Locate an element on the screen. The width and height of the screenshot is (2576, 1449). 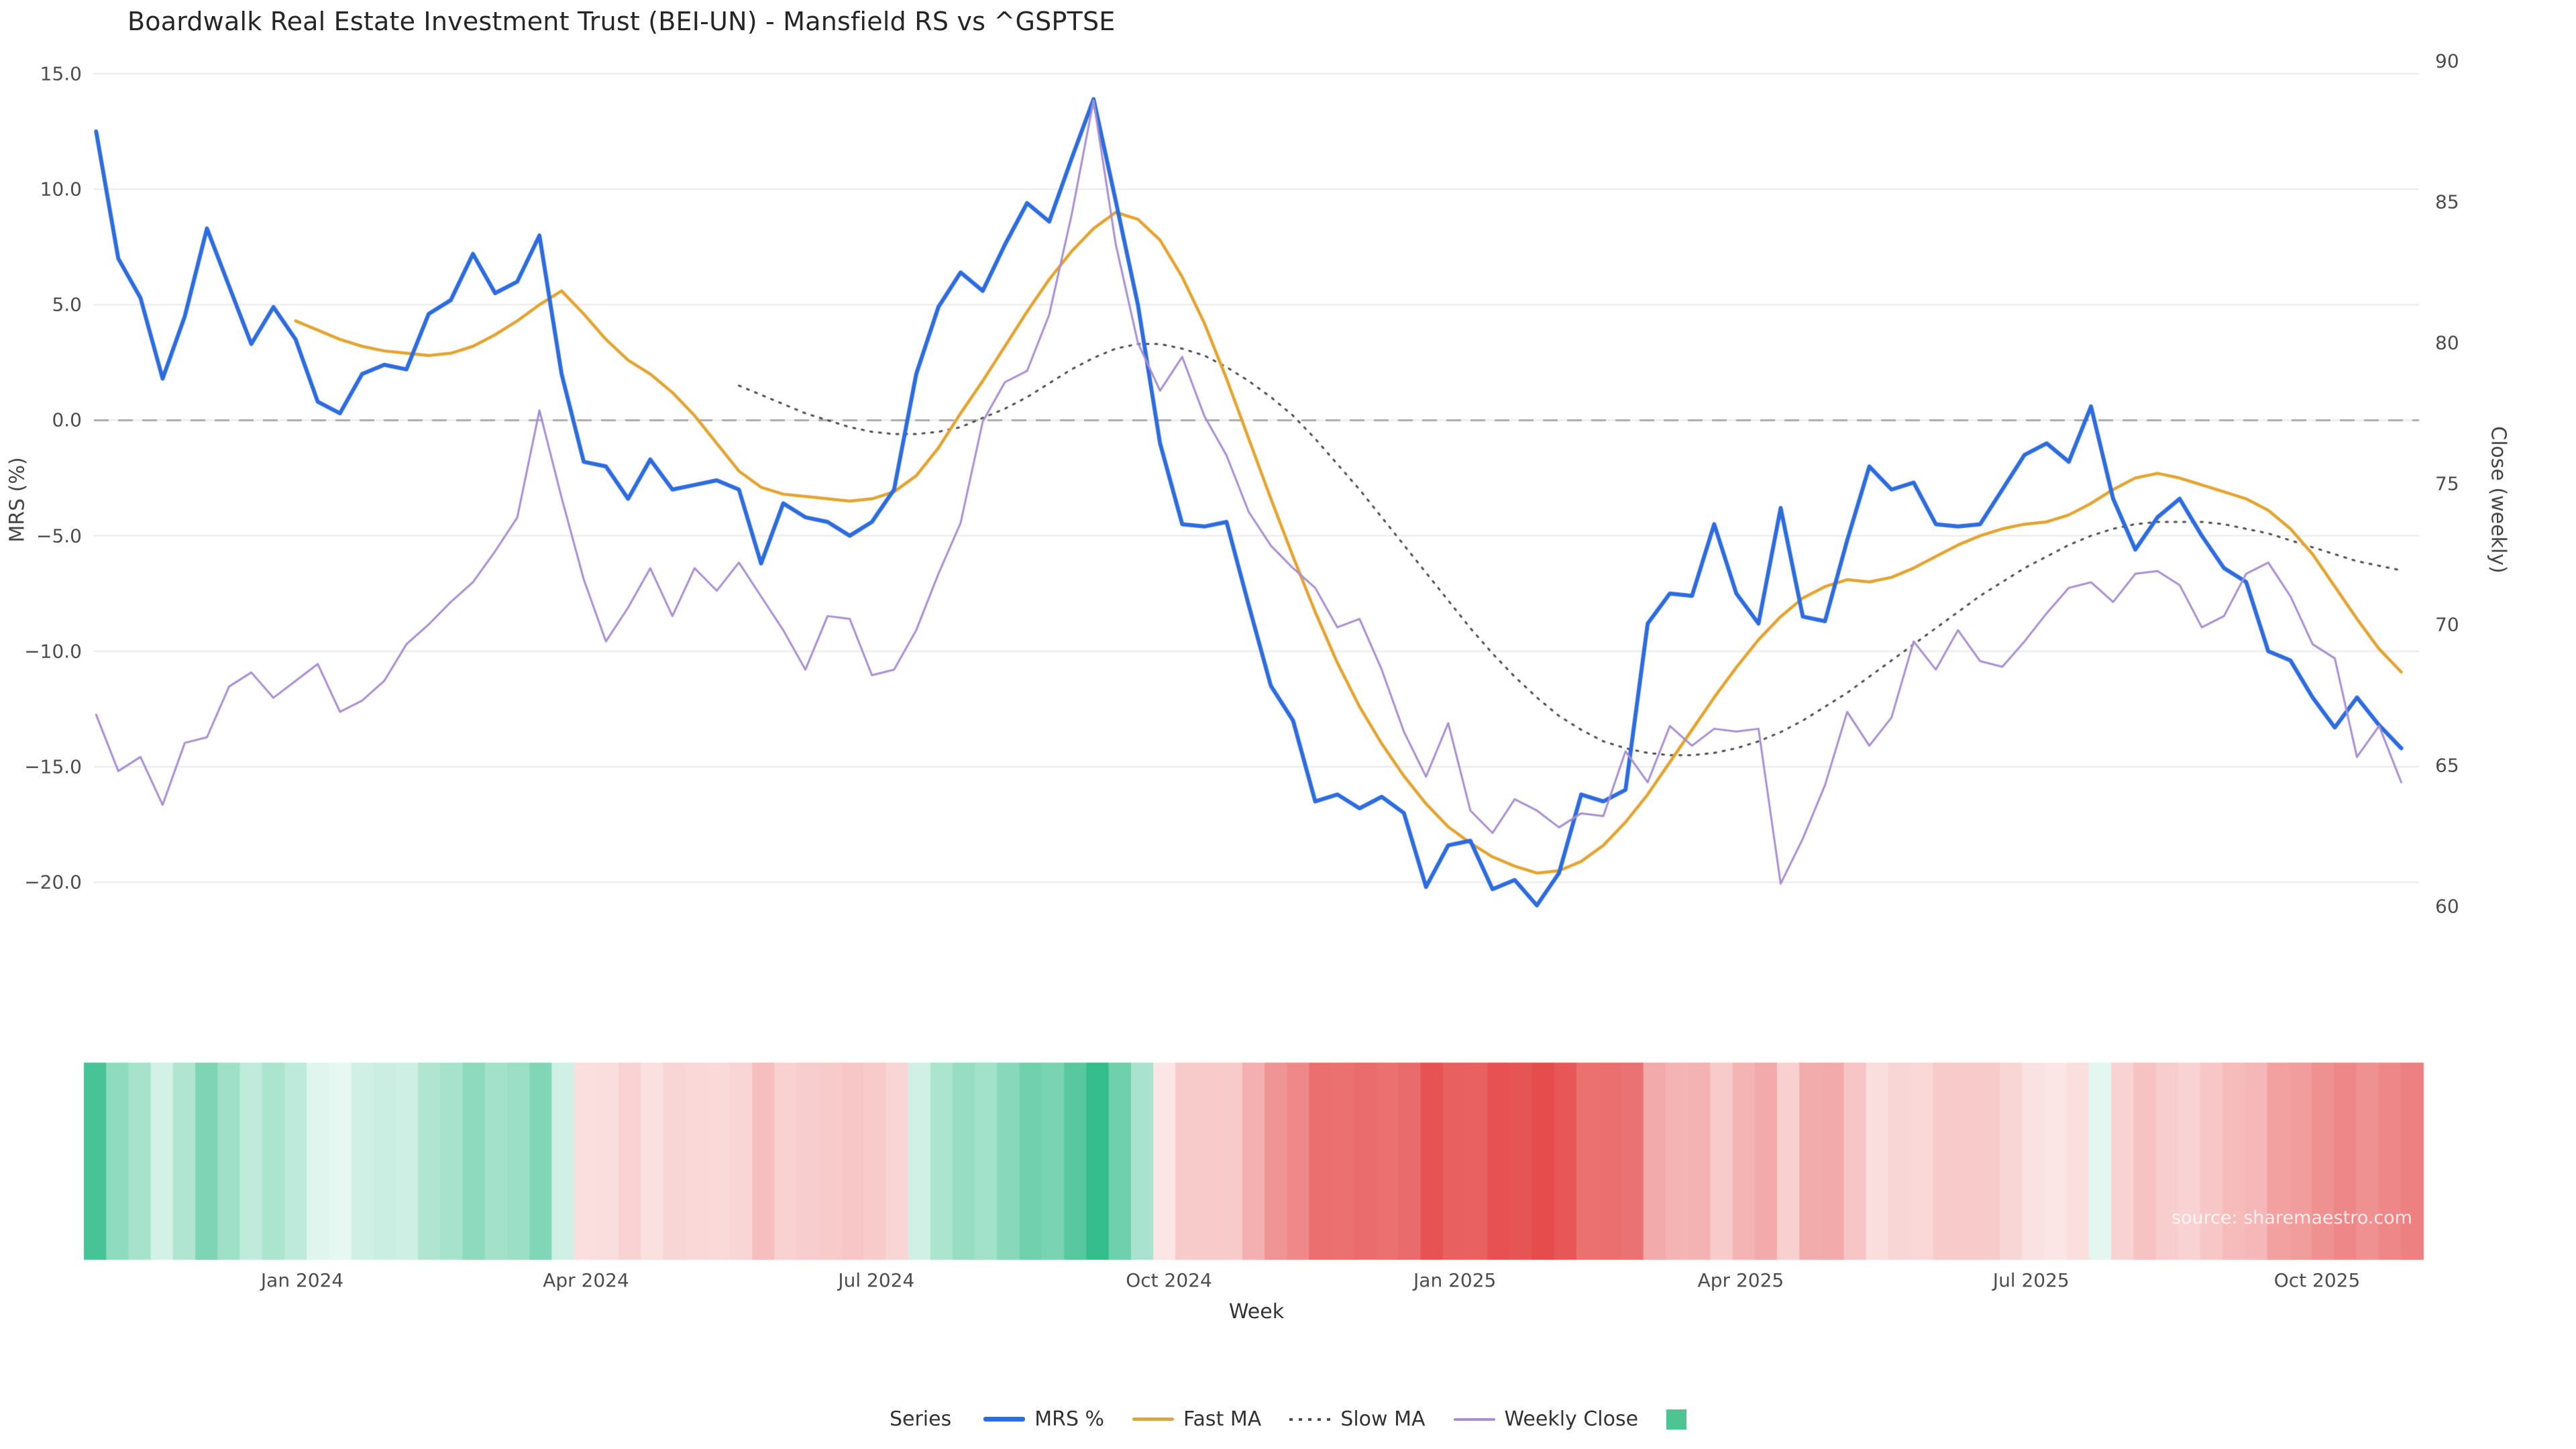
x-tick-label: Oct 2025 is located at coordinates (2317, 1280).